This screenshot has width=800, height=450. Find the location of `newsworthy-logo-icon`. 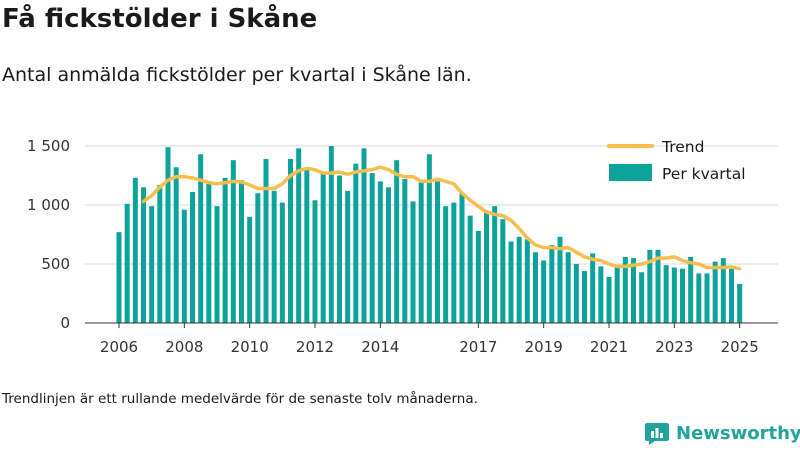

newsworthy-logo-icon is located at coordinates (657, 434).